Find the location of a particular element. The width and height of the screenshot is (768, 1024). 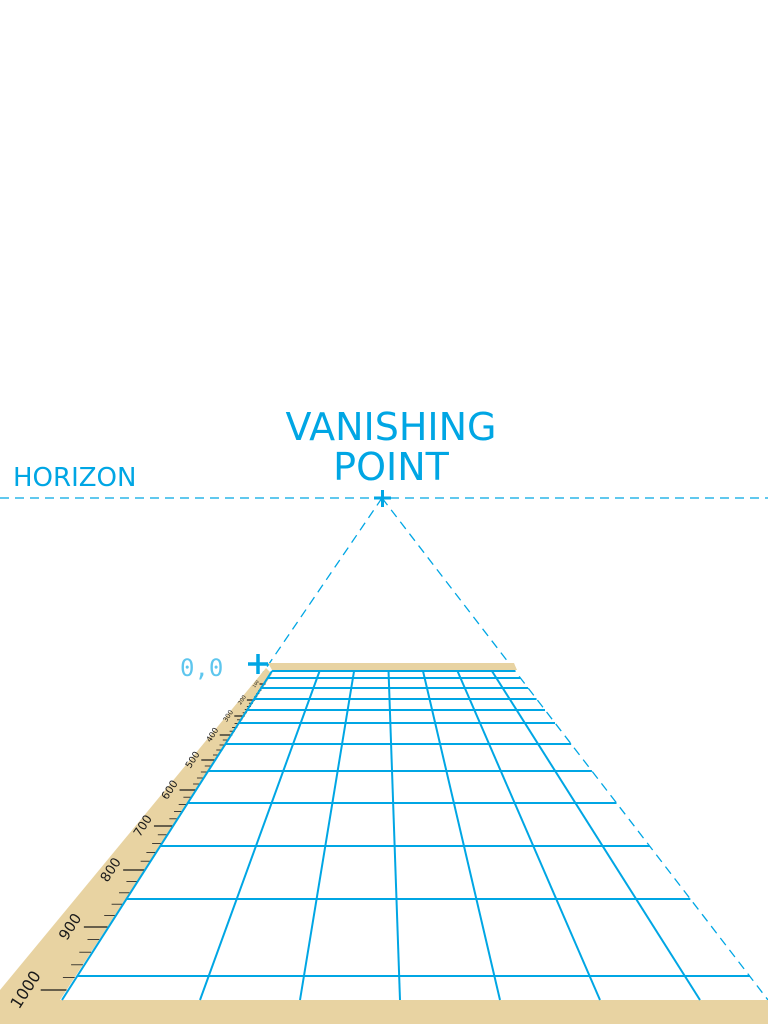

origin-marker is located at coordinates (258, 664).